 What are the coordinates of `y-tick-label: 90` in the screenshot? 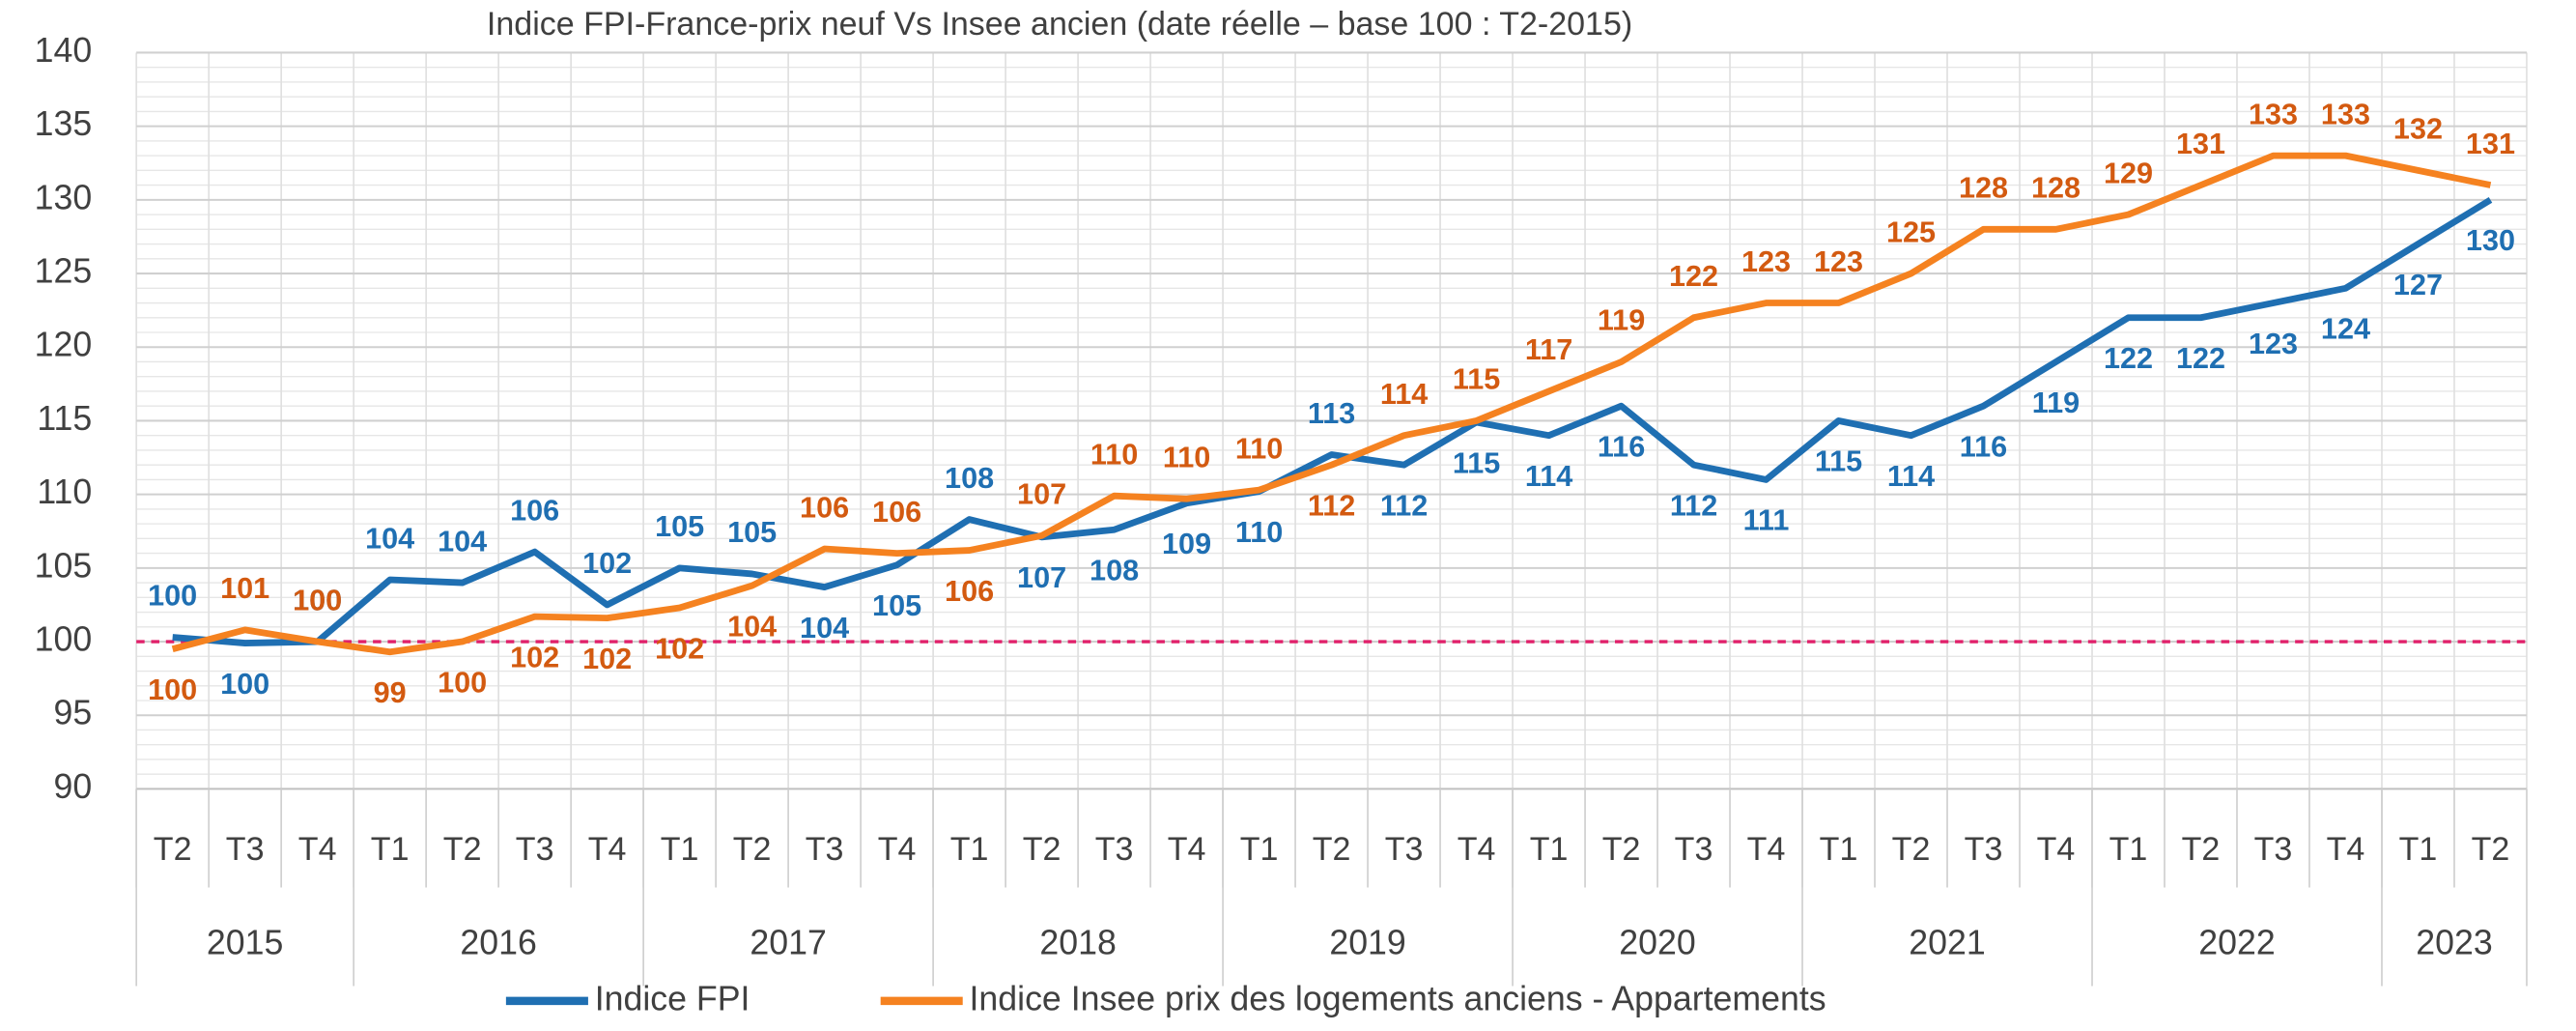 It's located at (73, 787).